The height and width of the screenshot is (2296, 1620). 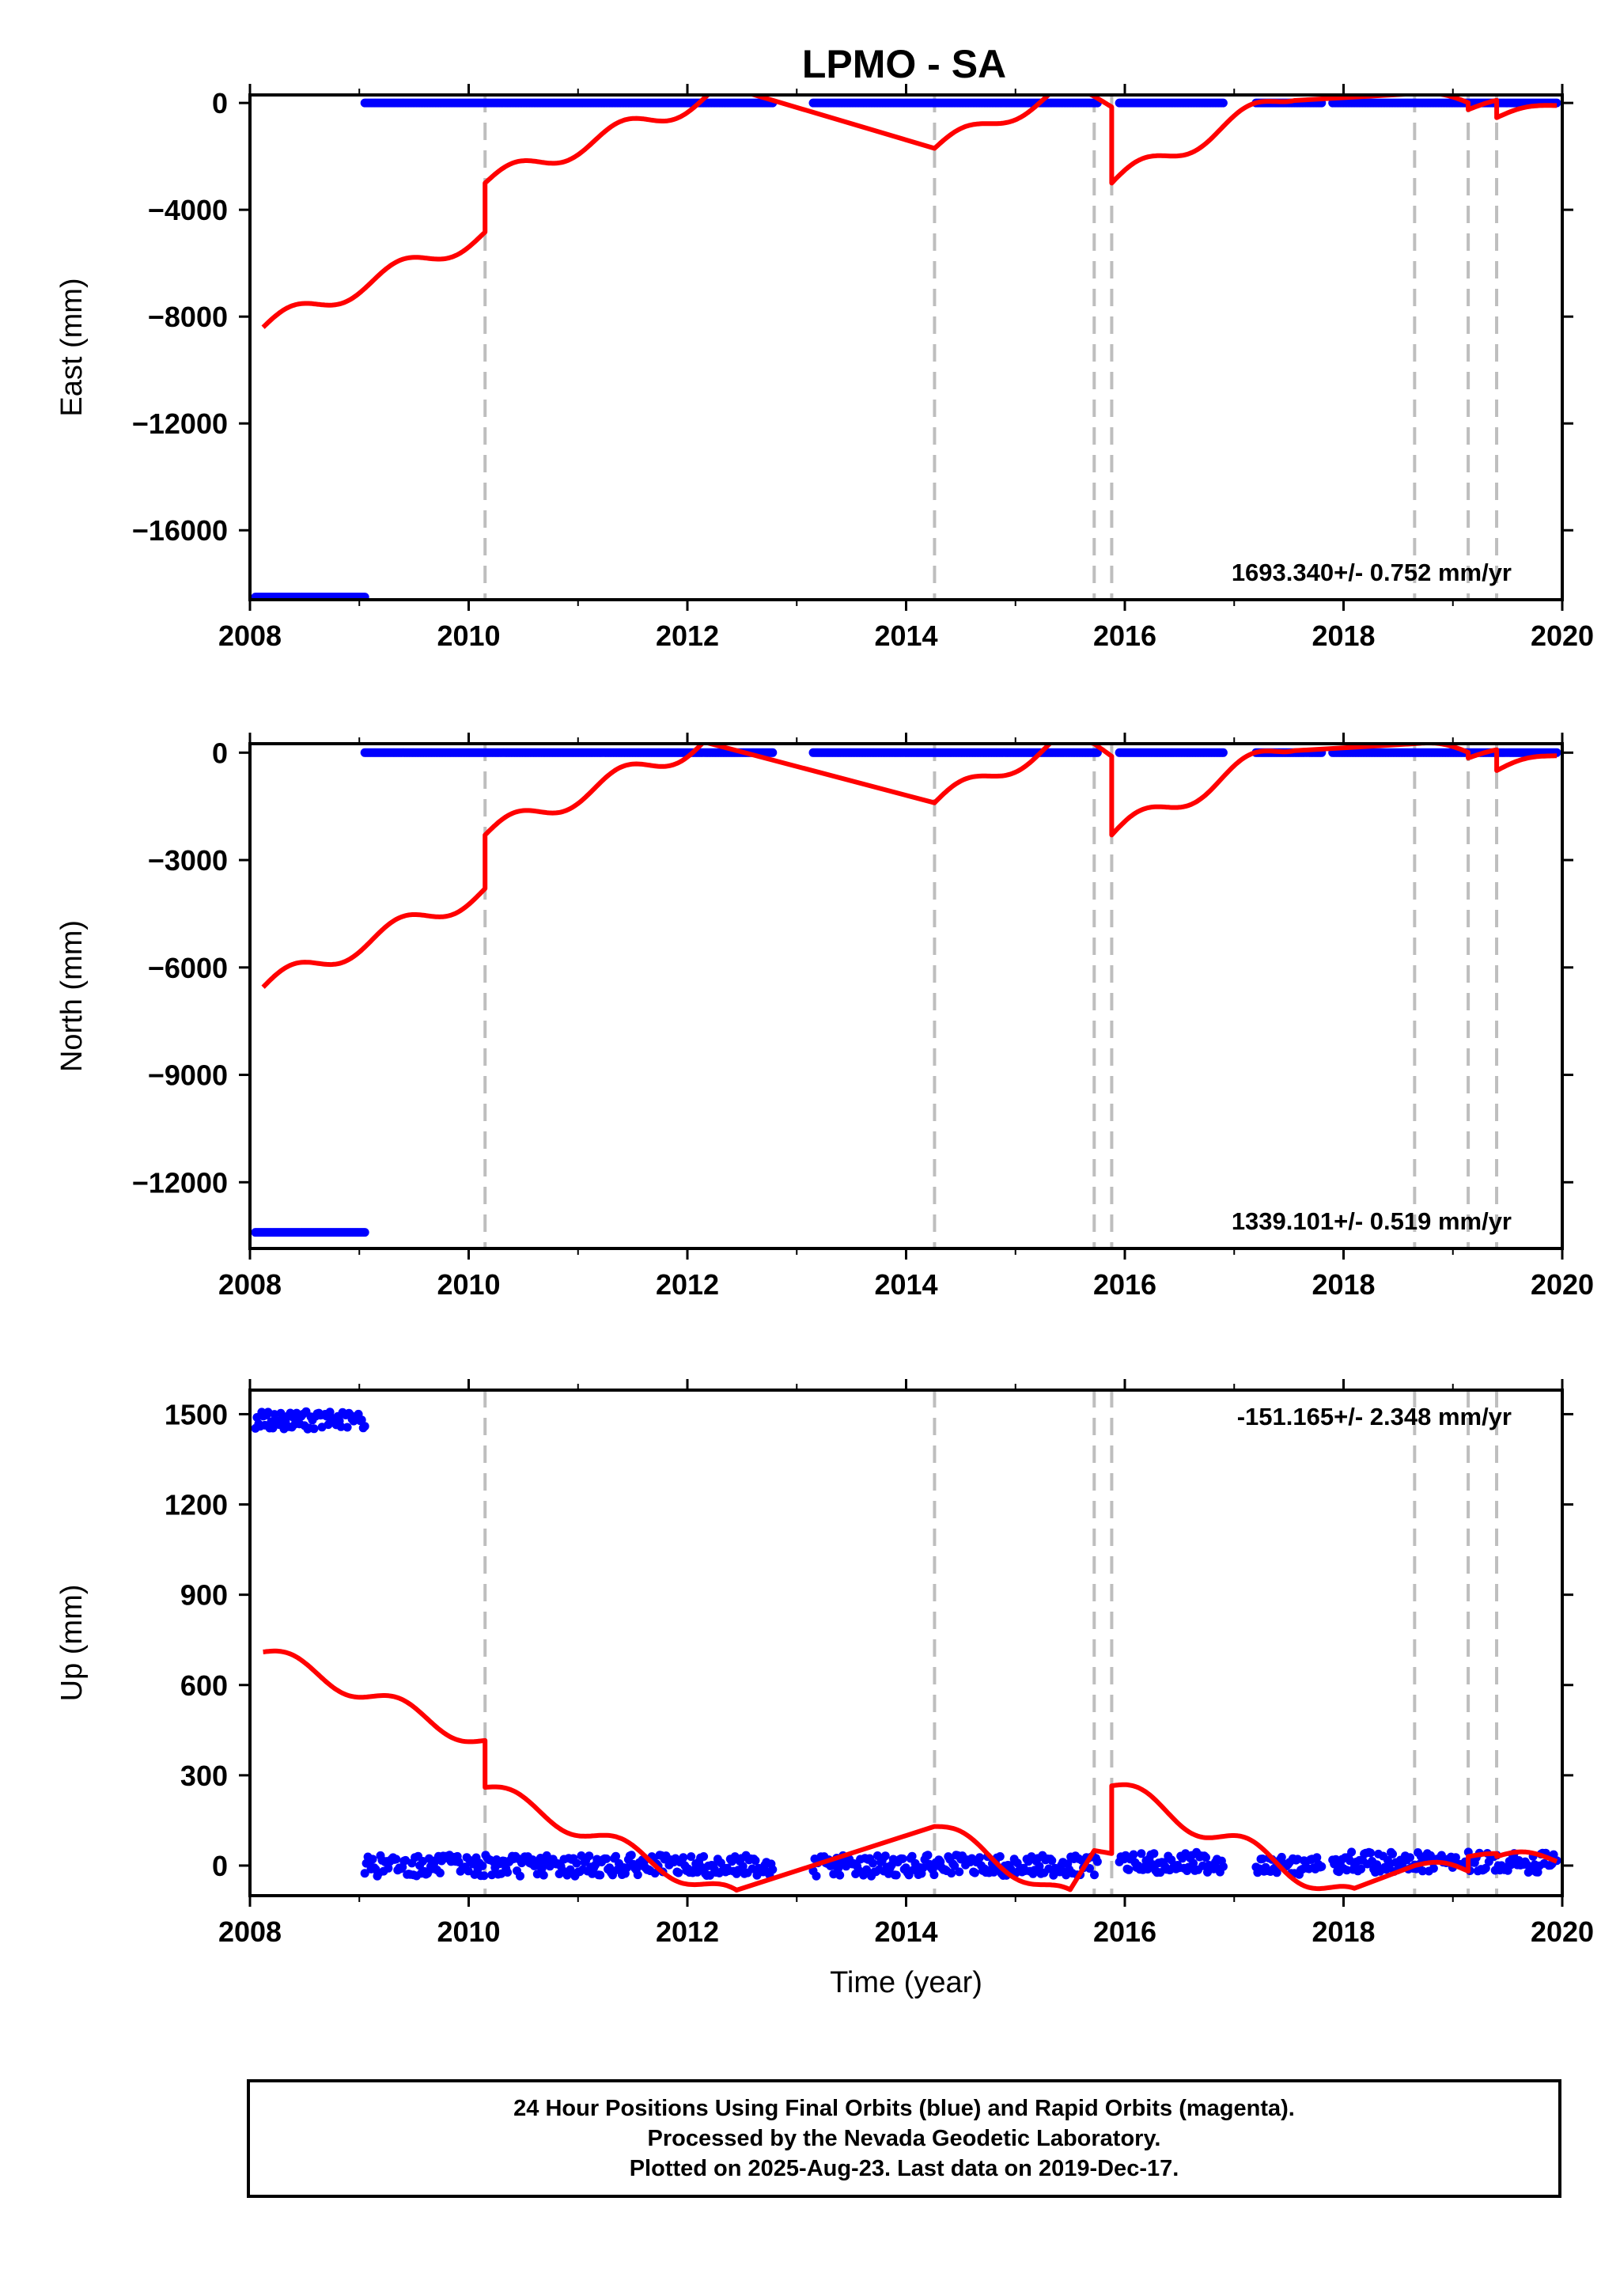 I want to click on y-tick-label: −4000, so click(x=188, y=210).